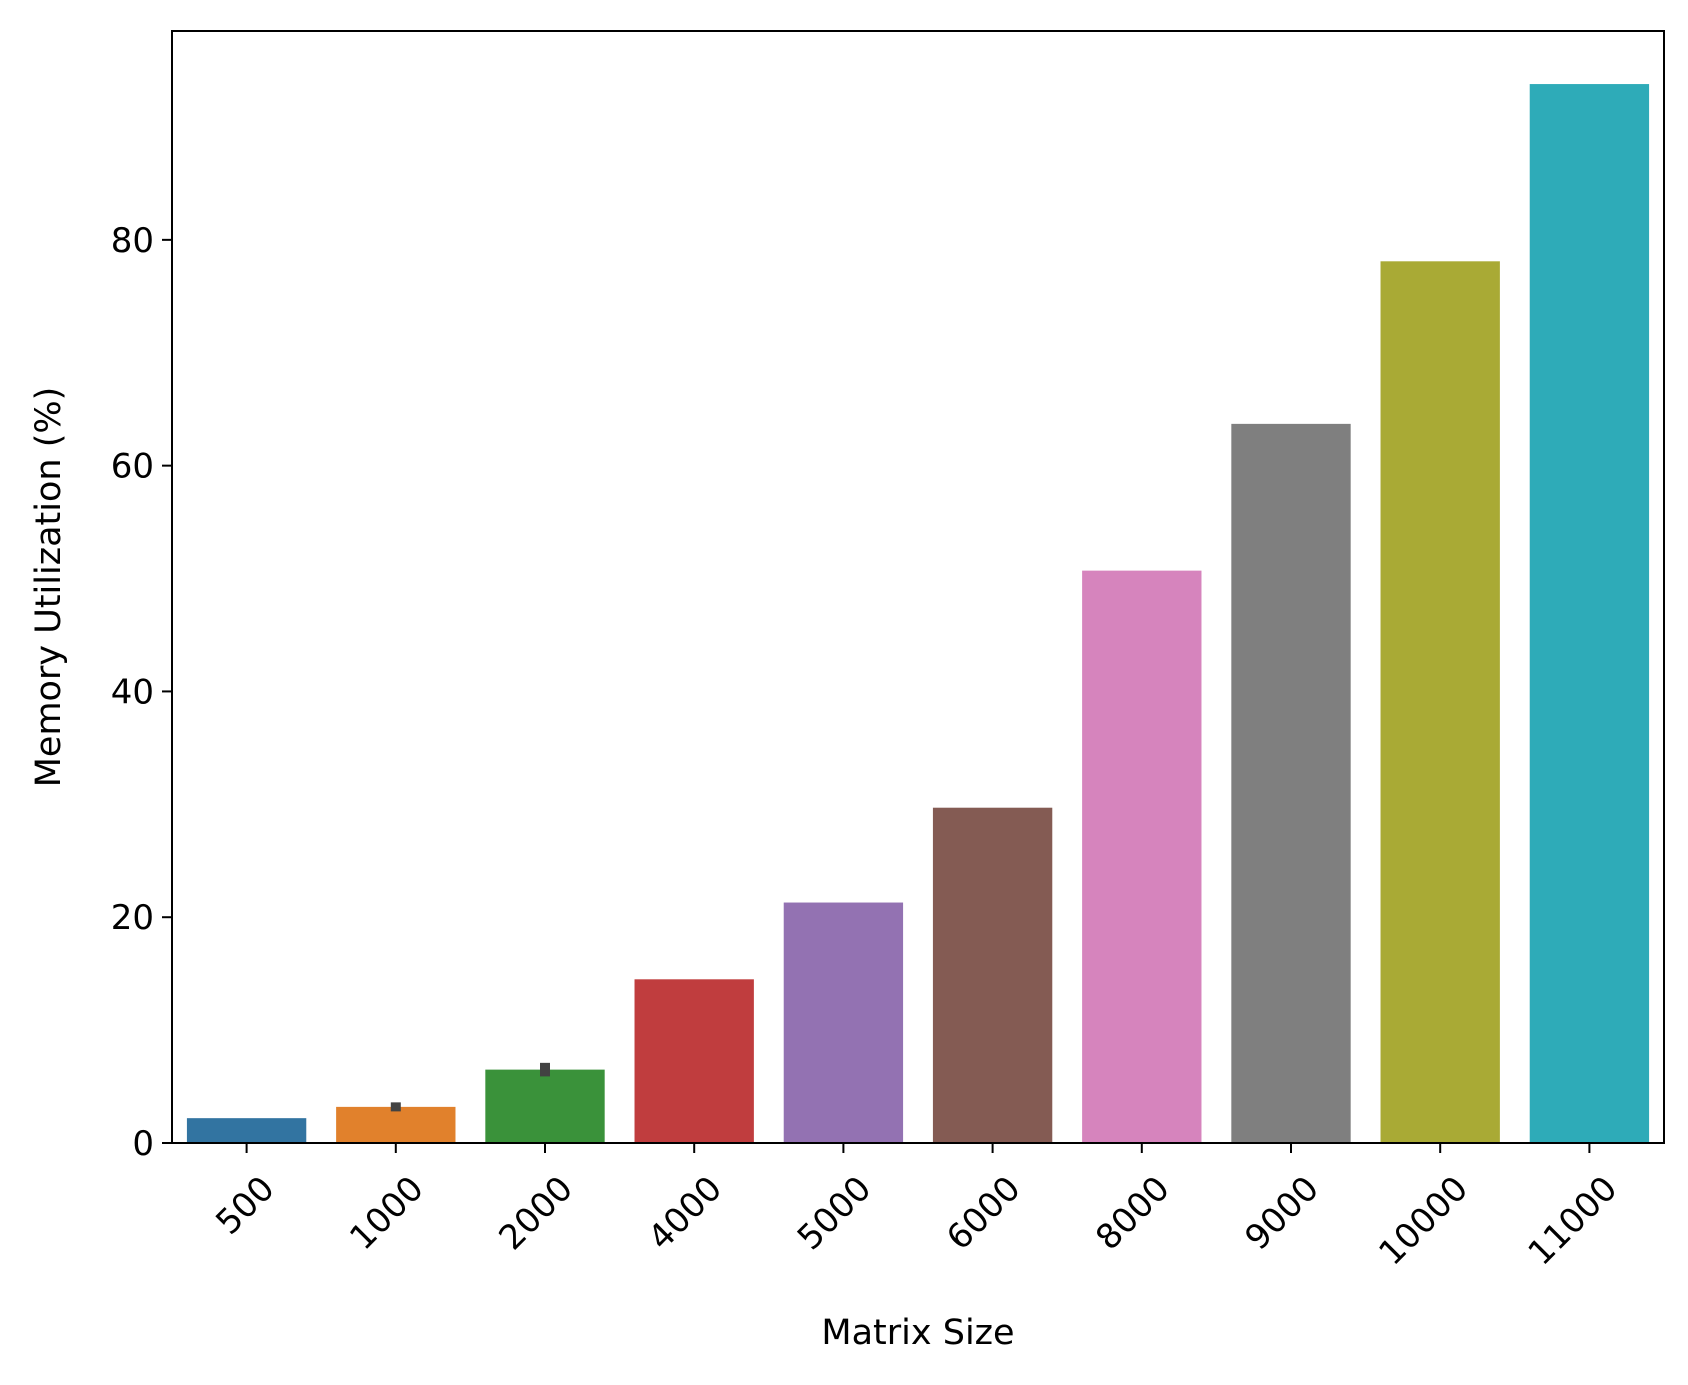 The image size is (1688, 1385). I want to click on x-axis-label: Matrix Size, so click(917, 1333).